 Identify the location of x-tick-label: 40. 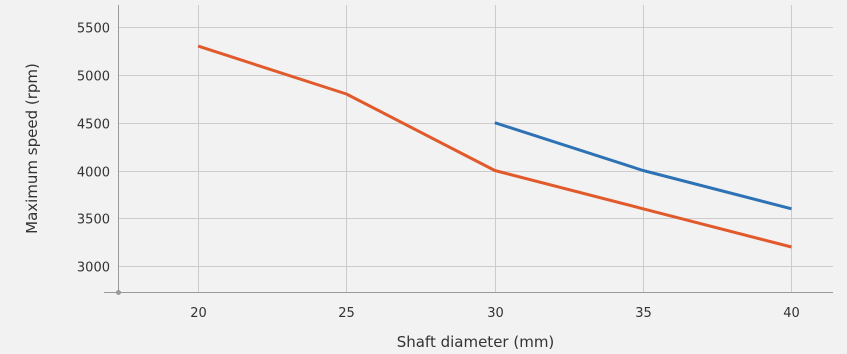
(791, 313).